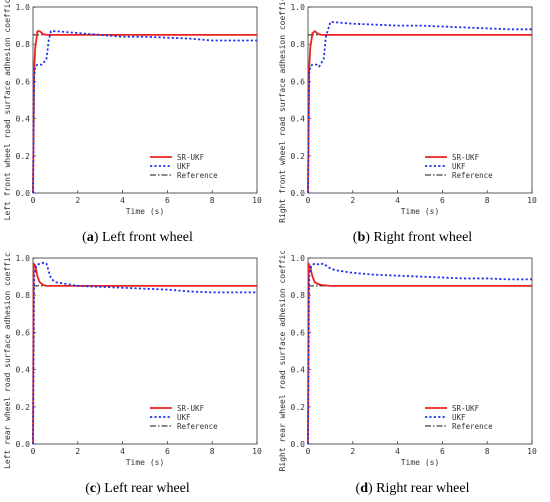  Describe the element at coordinates (147, 488) in the screenshot. I see `caption-text-c: Left rear wheel` at that location.